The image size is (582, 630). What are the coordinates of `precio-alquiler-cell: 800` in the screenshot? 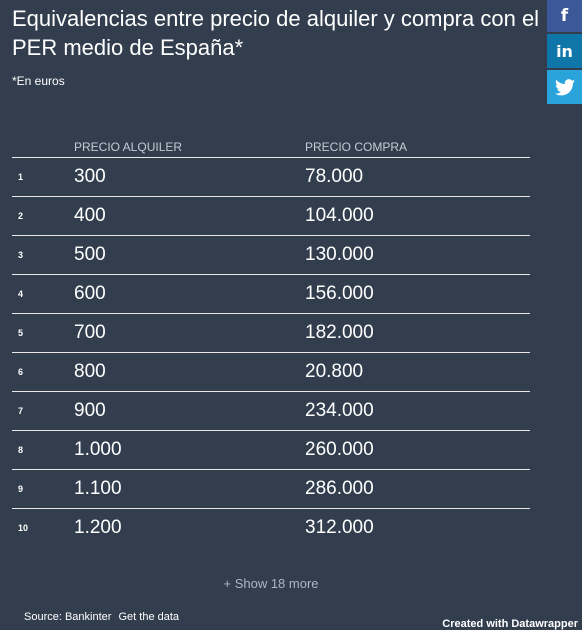 It's located at (90, 371).